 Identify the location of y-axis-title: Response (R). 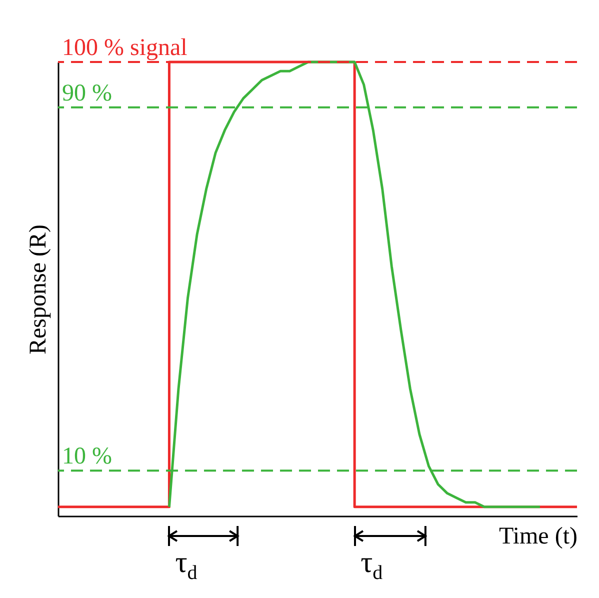
(39, 289).